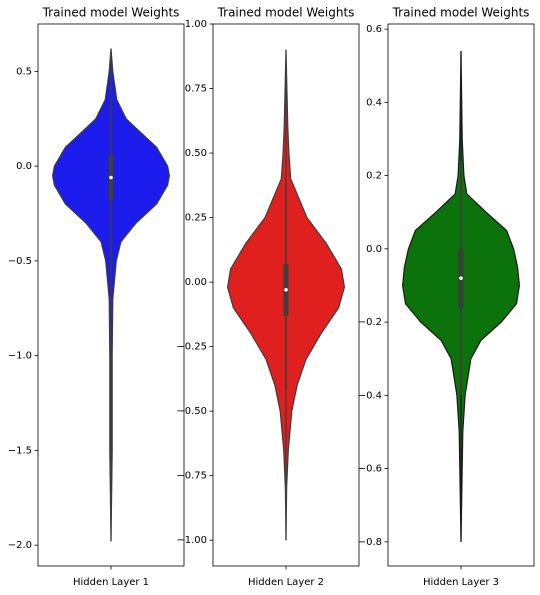  Describe the element at coordinates (24, 71) in the screenshot. I see `y-tick-label: 0.5` at that location.